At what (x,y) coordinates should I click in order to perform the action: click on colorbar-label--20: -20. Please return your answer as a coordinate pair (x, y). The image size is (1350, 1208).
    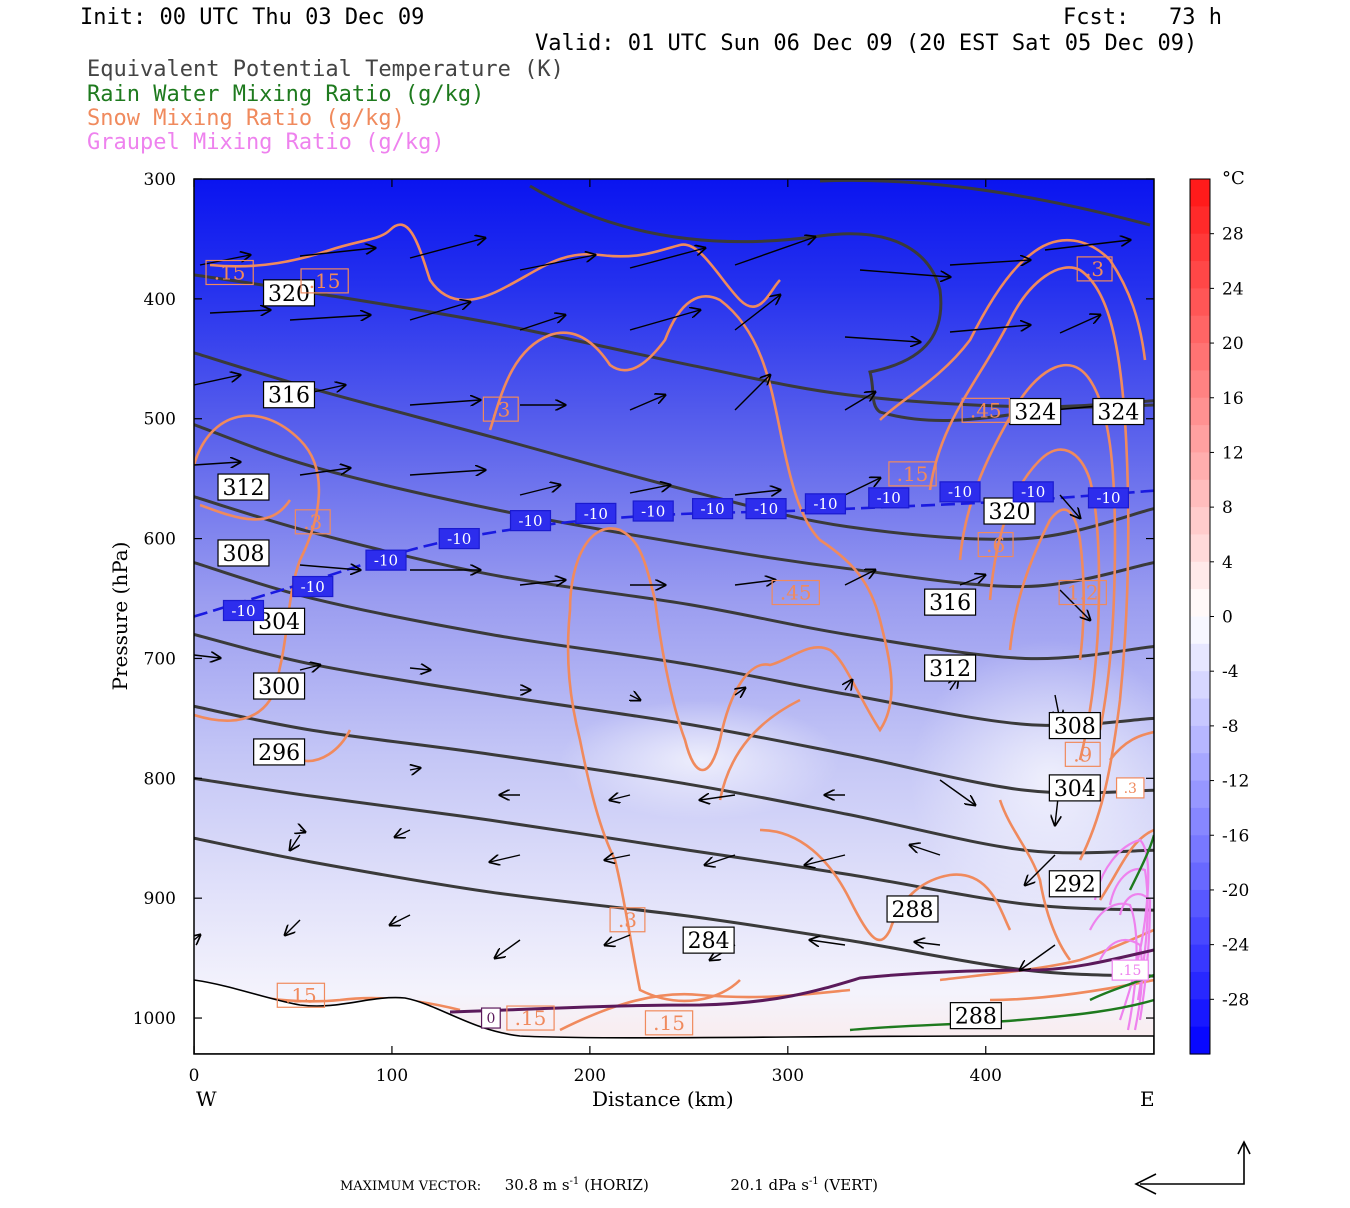
    Looking at the image, I should click on (1235, 891).